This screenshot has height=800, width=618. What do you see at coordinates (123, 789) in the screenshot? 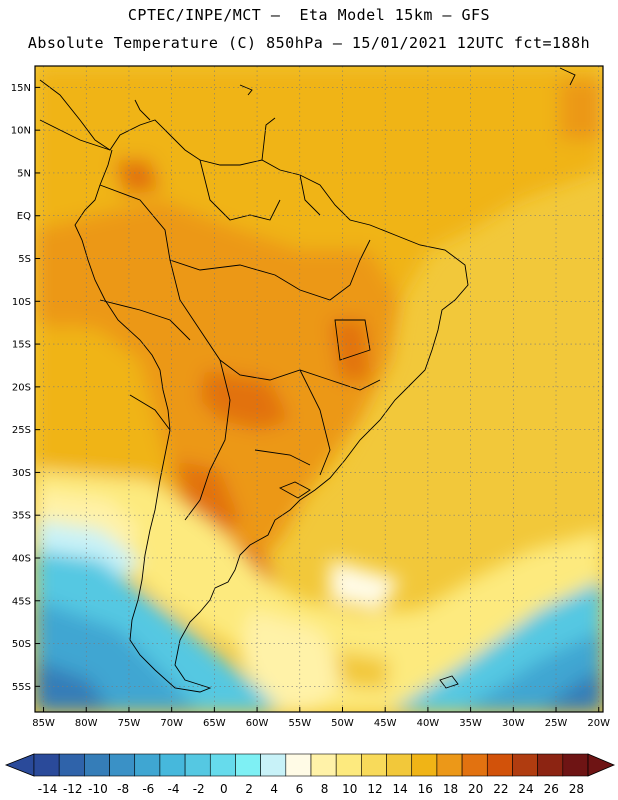
I see `colorbar-label: -8` at bounding box center [123, 789].